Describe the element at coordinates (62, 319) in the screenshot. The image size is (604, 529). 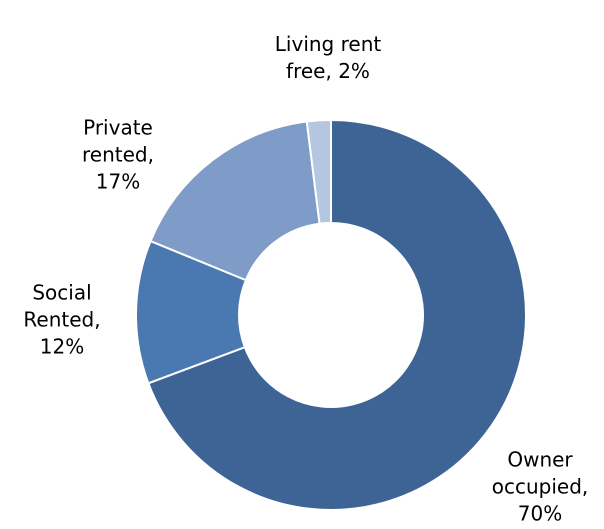
I see `data-label: Social Rented, 12%` at that location.